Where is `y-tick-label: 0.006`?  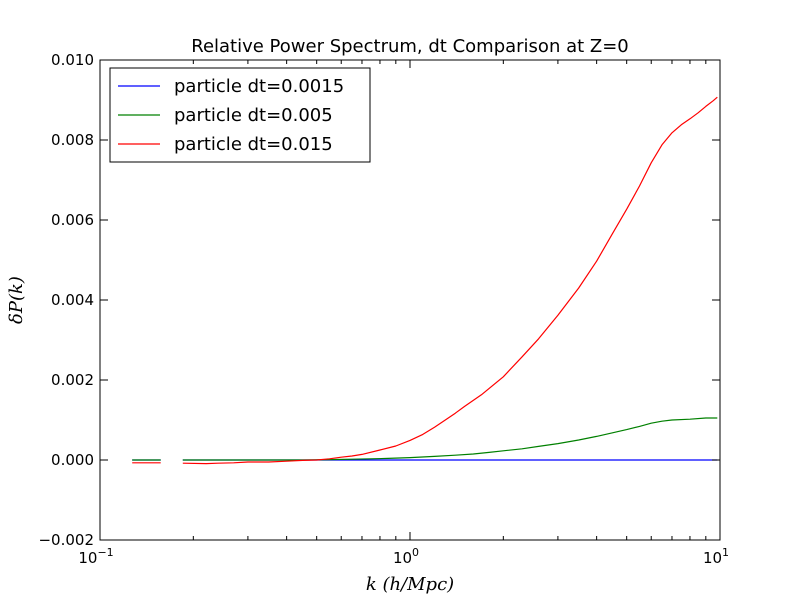 y-tick-label: 0.006 is located at coordinates (72, 220).